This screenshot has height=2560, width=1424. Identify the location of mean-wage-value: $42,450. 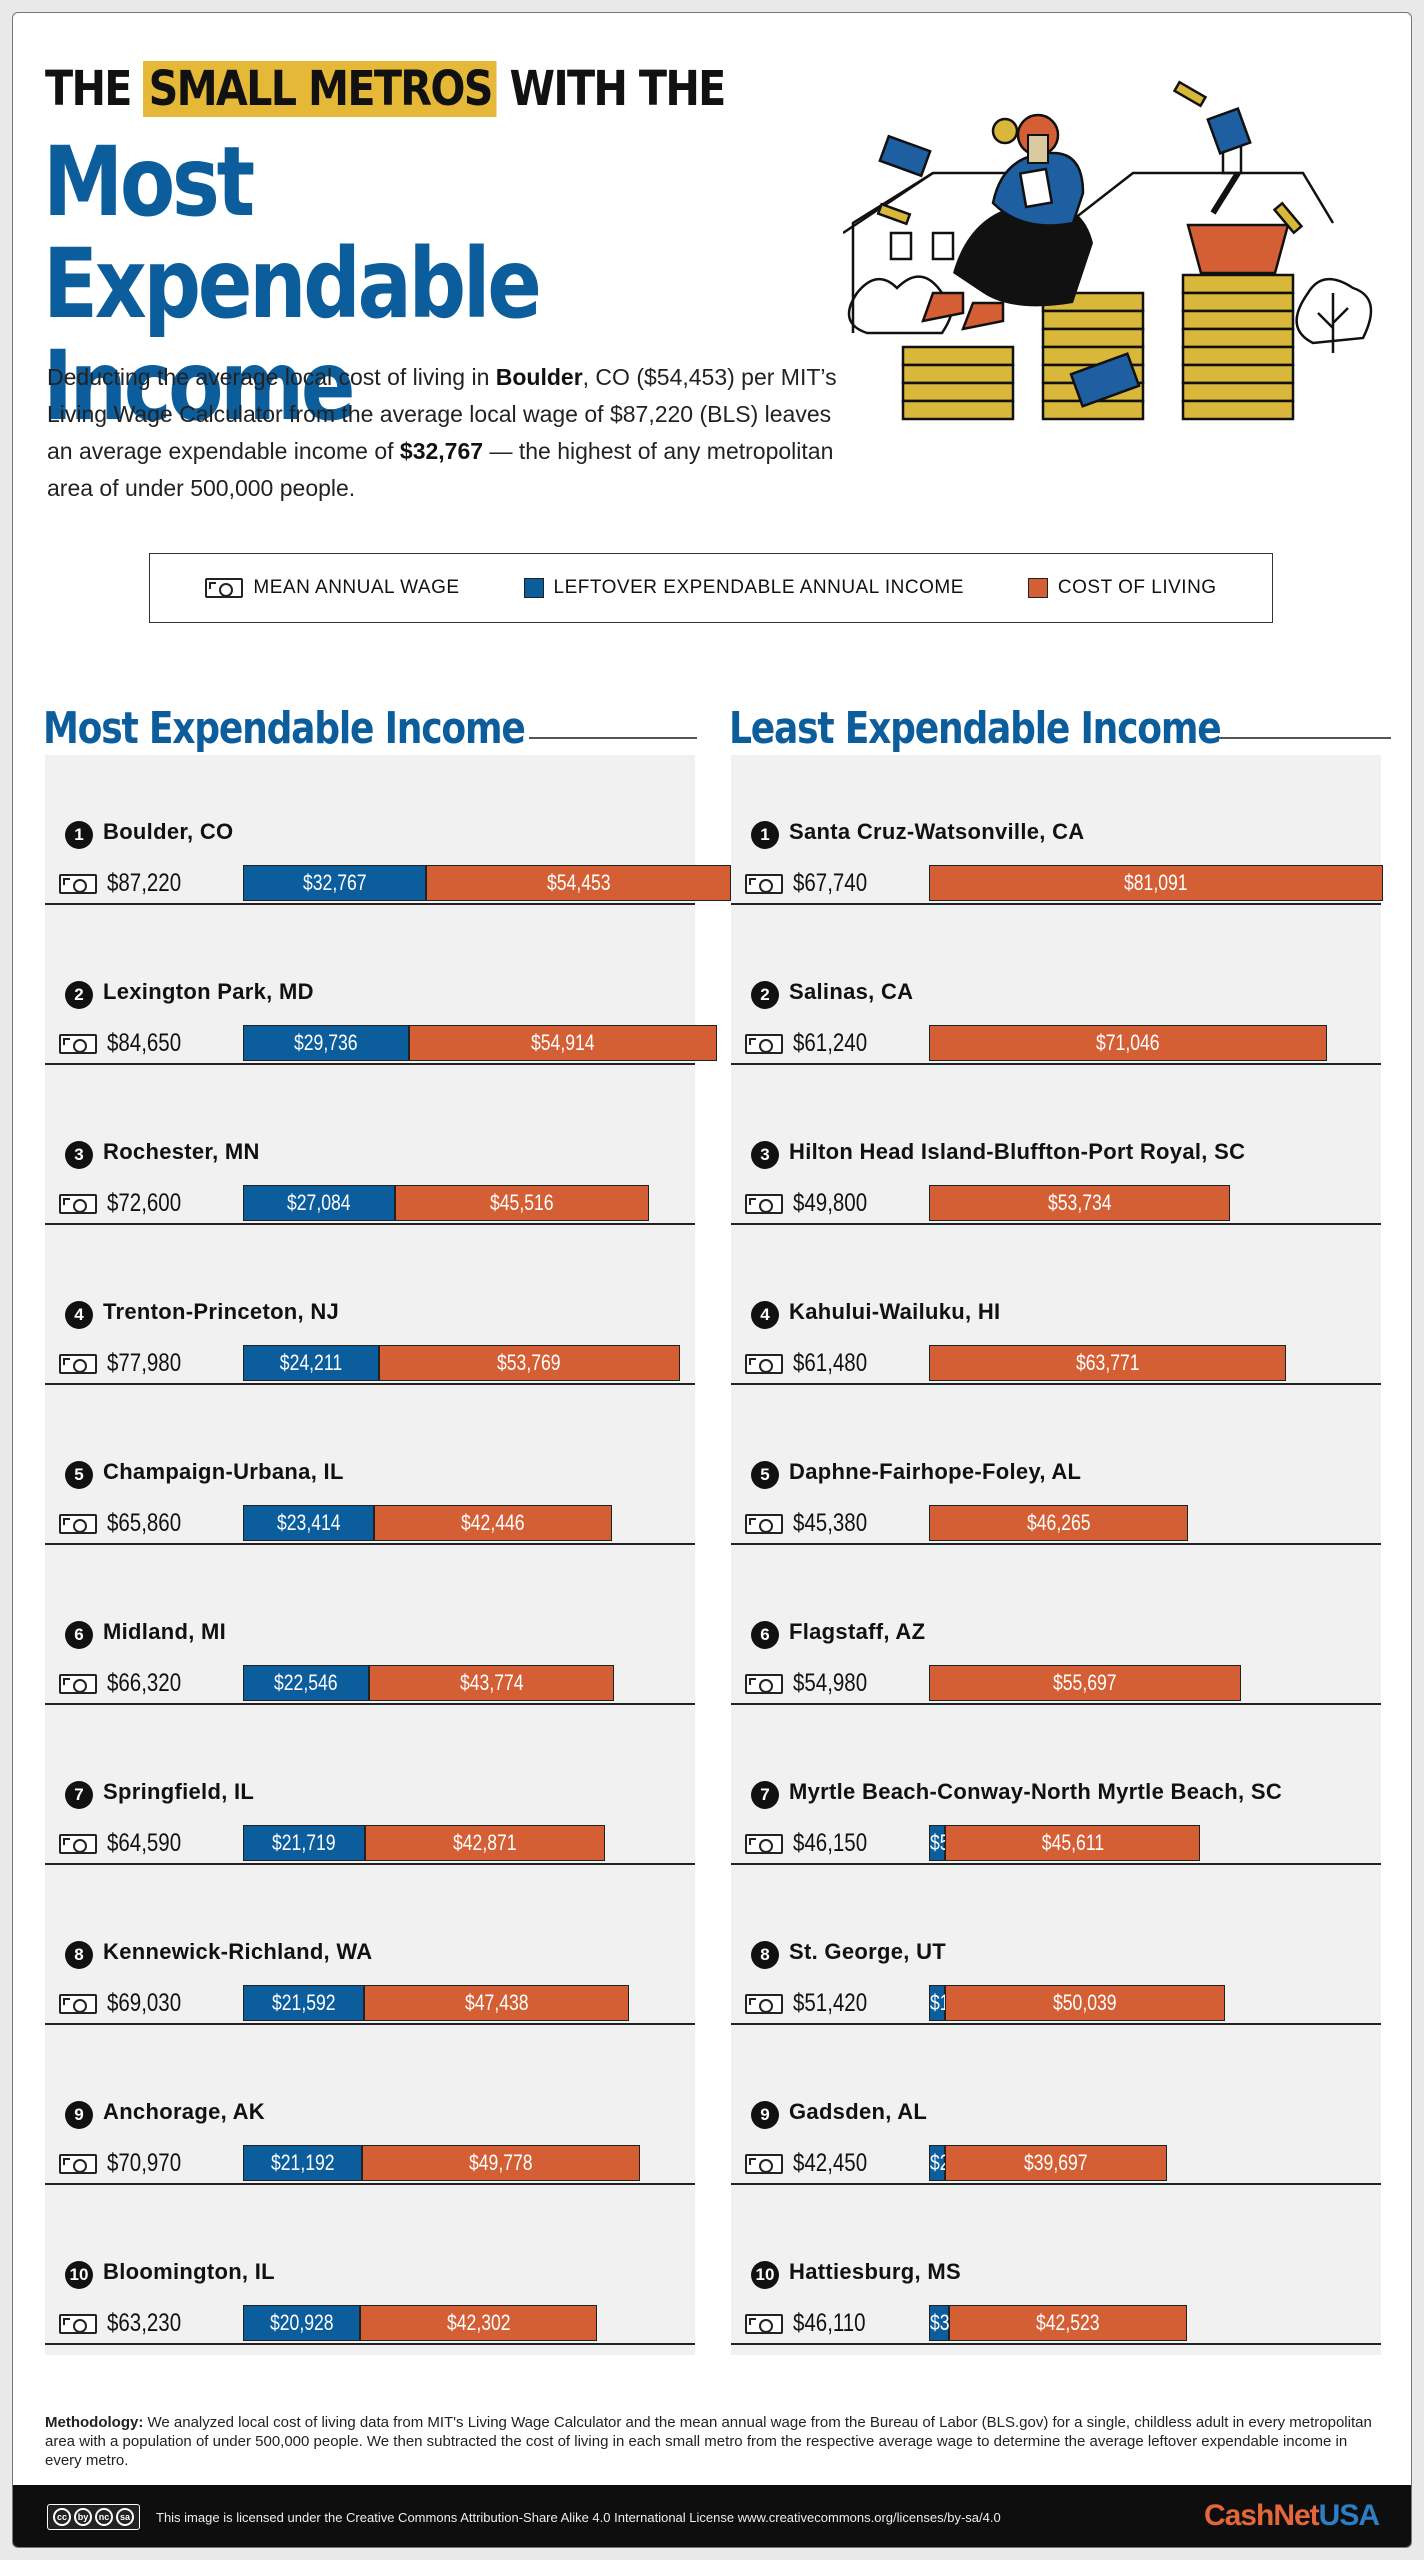
(830, 2163).